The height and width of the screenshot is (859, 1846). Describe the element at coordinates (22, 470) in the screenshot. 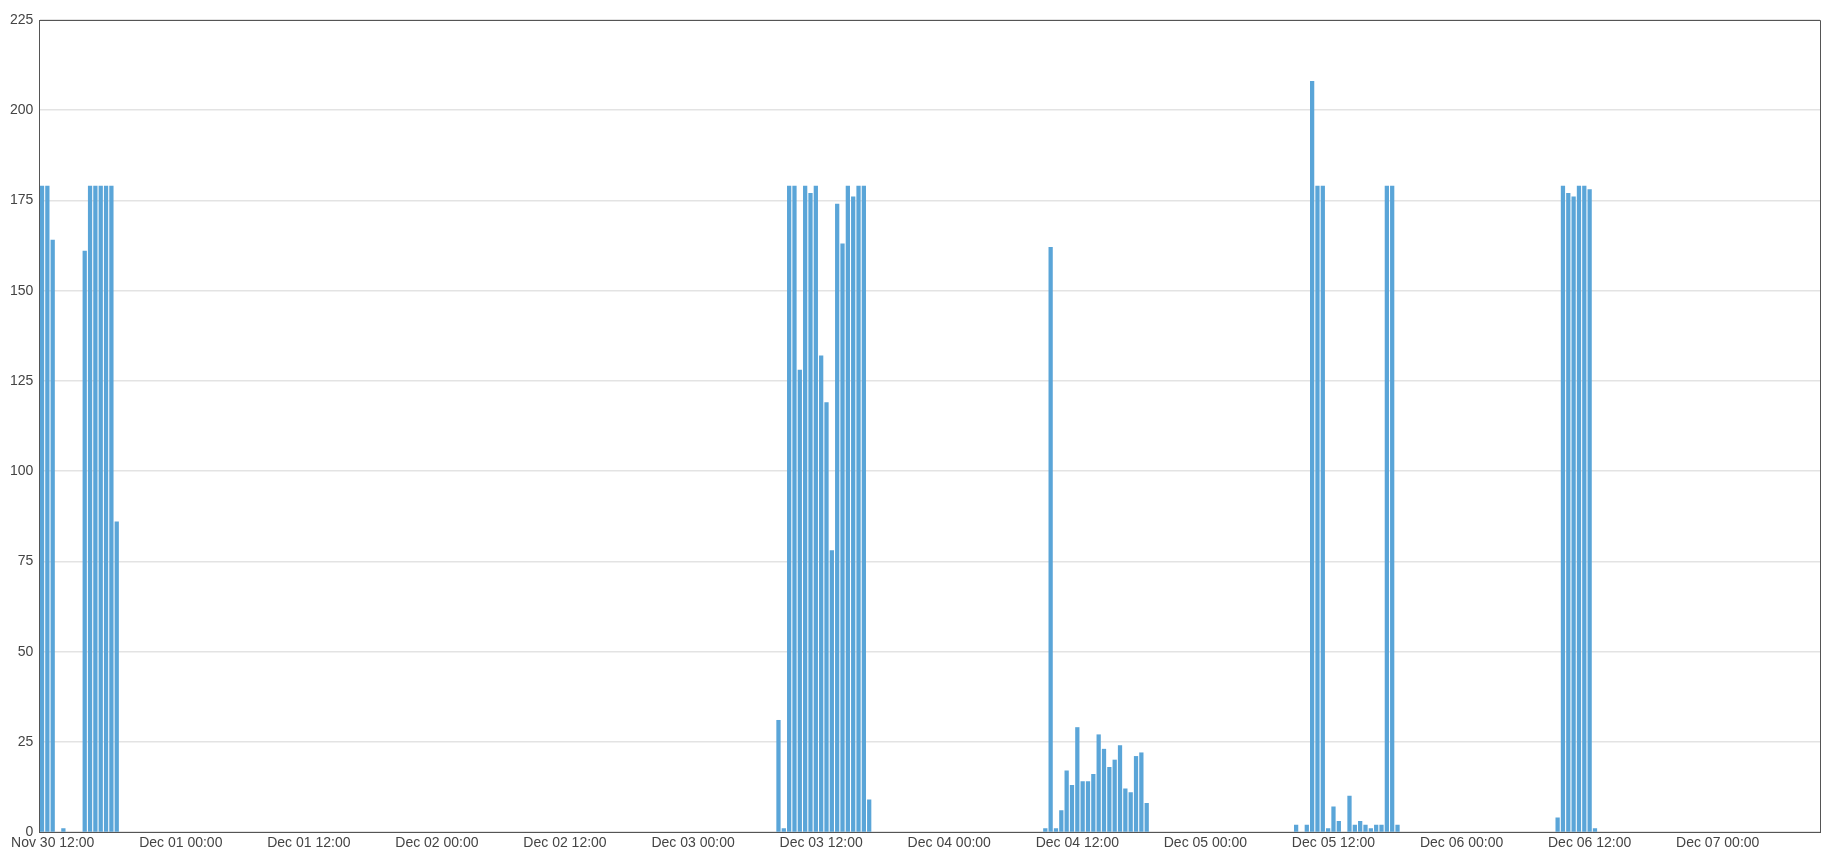

I see `y-tick-label: 100` at that location.